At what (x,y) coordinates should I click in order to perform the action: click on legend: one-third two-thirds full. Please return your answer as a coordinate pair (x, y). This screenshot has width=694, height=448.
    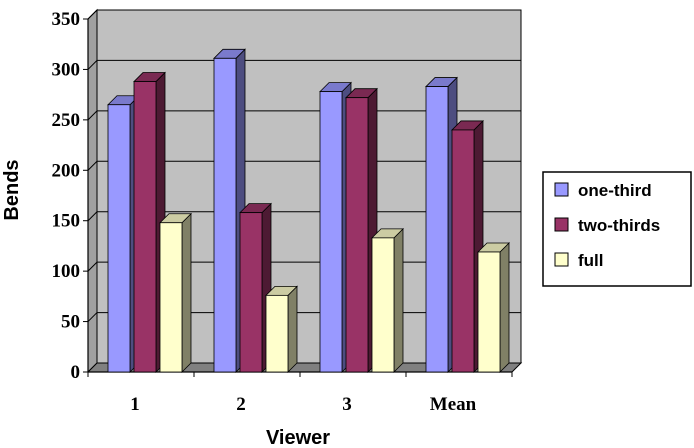
    Looking at the image, I should click on (617, 229).